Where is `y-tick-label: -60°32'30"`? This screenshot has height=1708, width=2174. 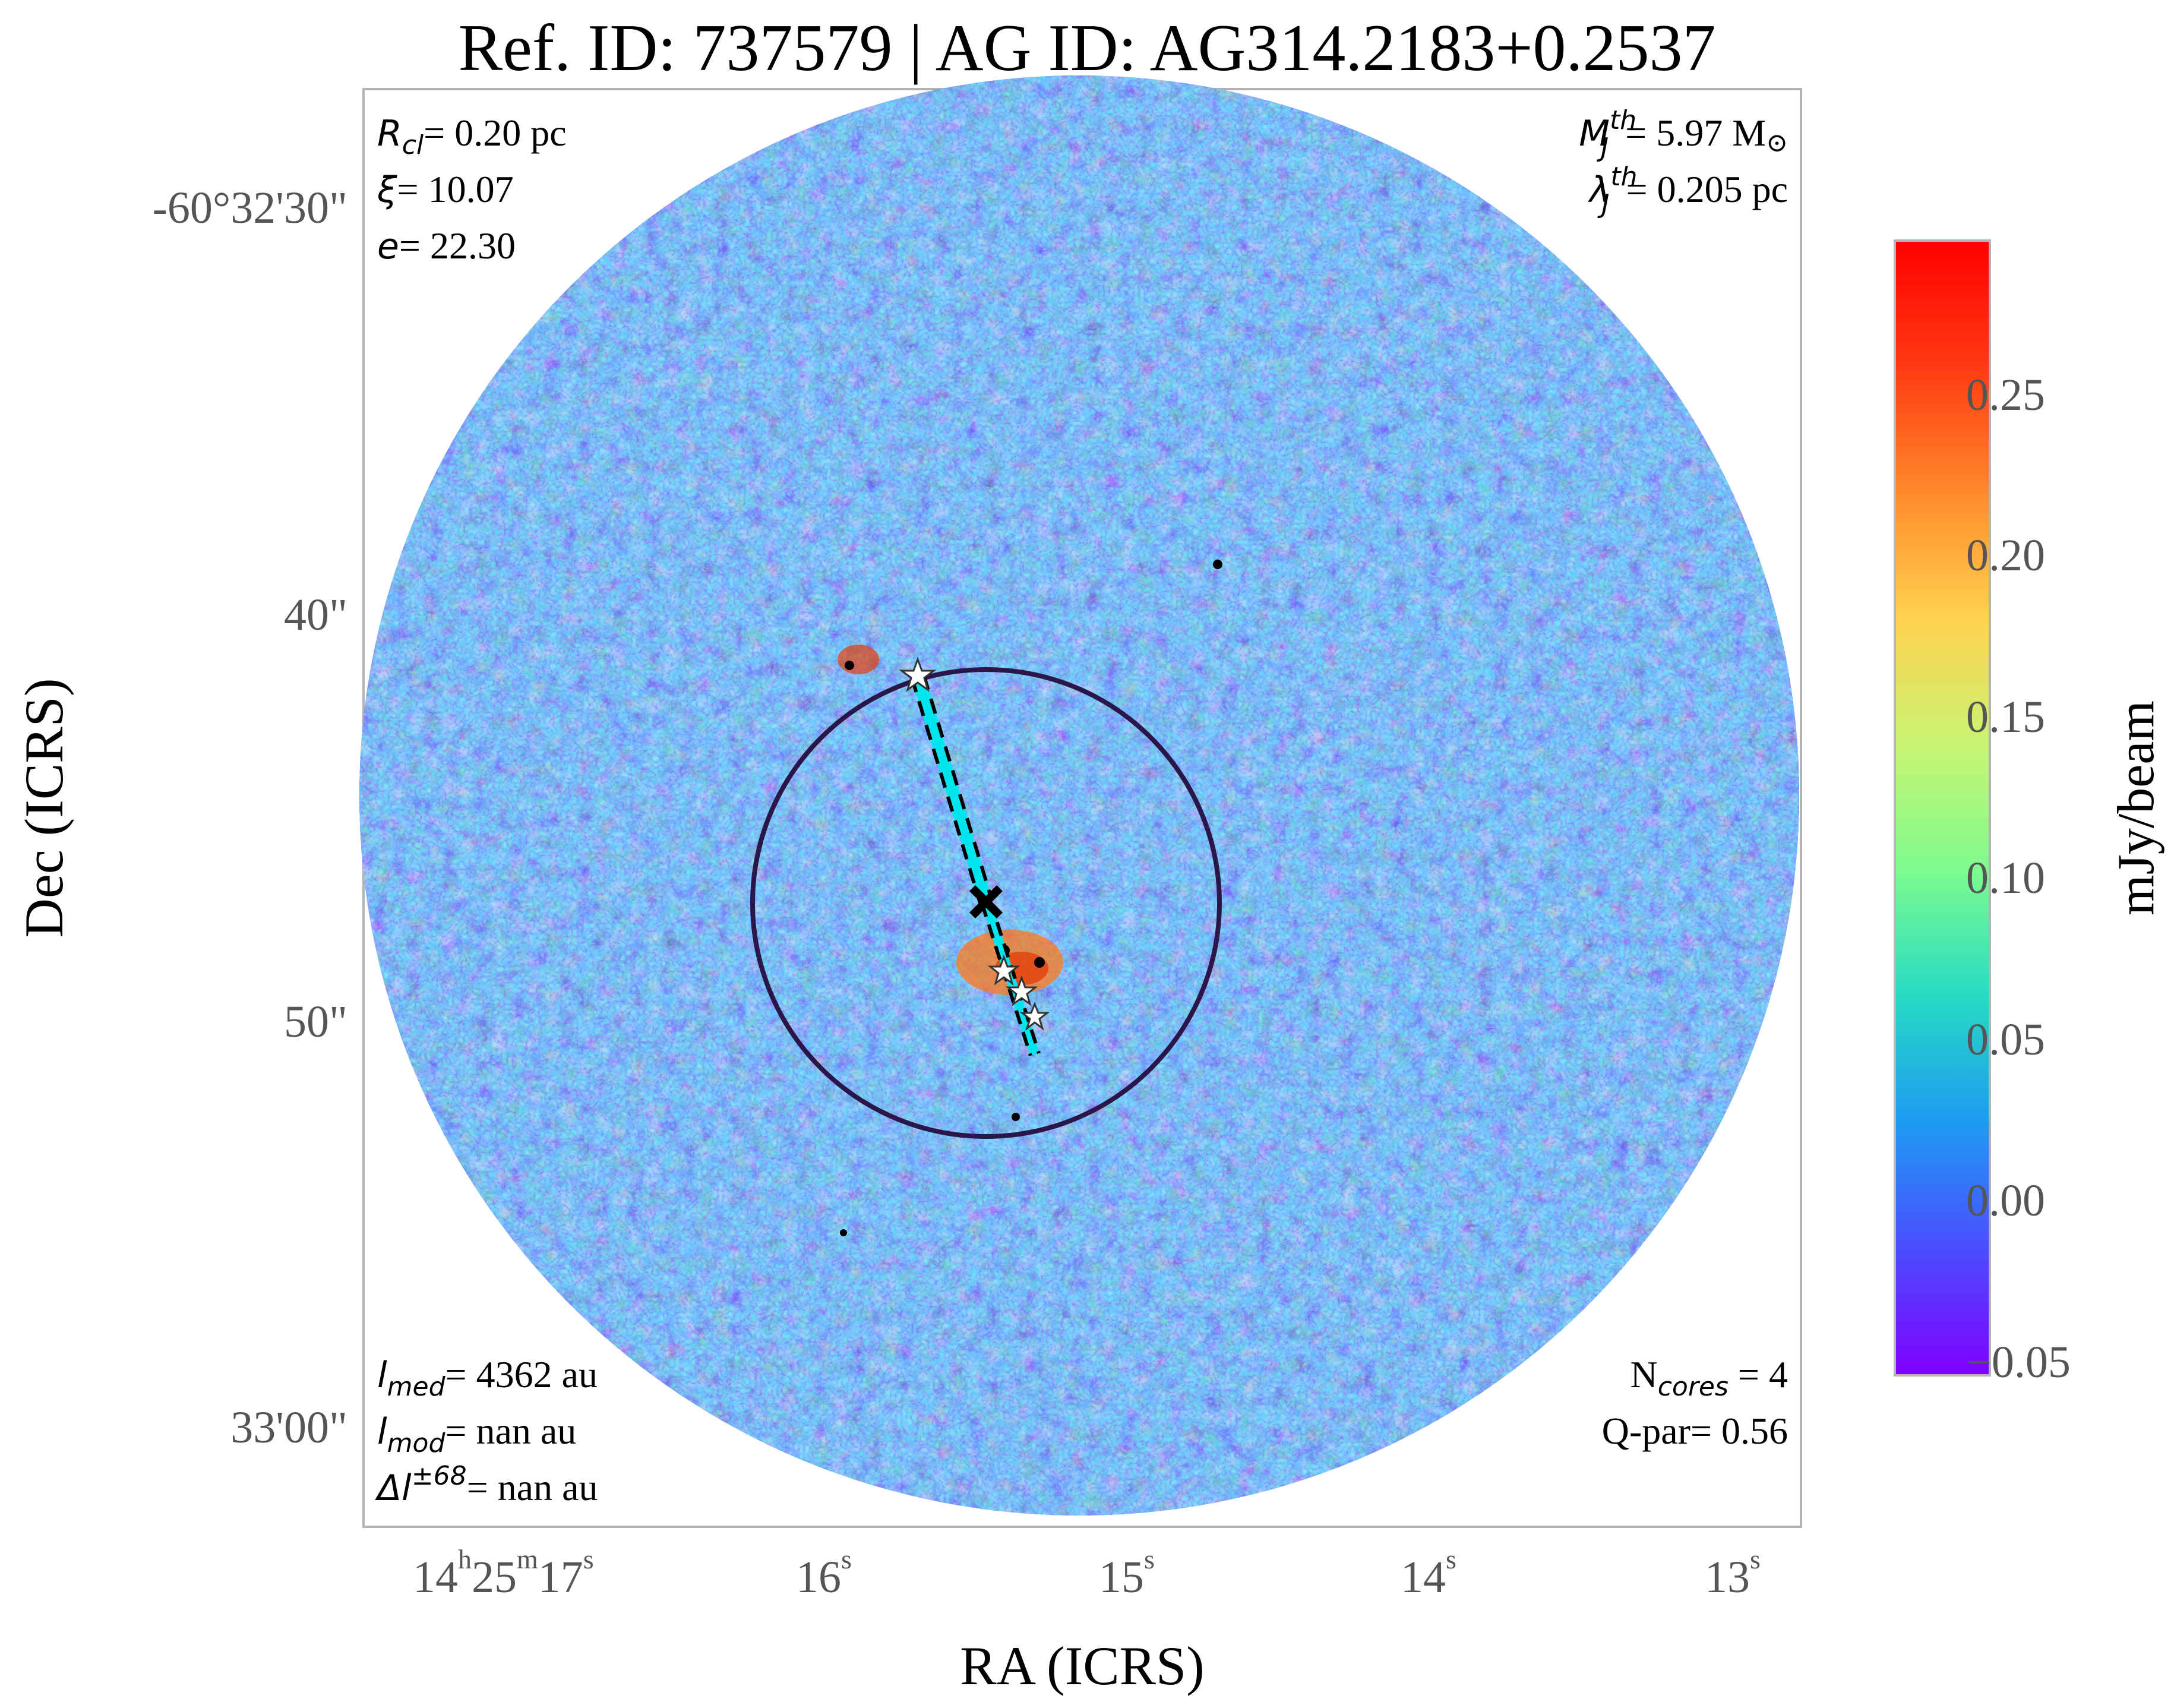
y-tick-label: -60°32'30" is located at coordinates (250, 208).